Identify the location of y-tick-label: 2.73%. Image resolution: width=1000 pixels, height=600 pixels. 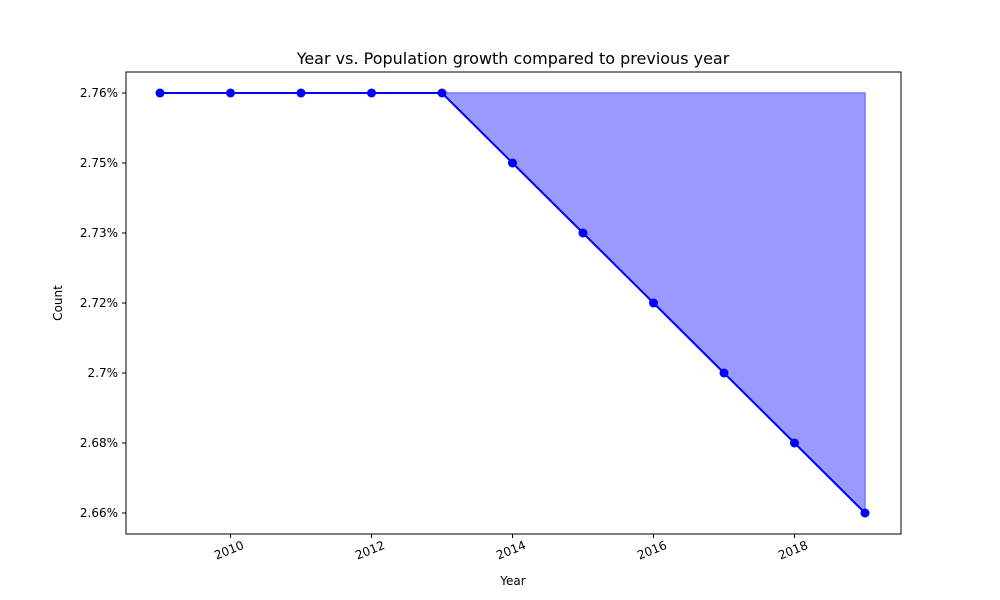
(99, 233).